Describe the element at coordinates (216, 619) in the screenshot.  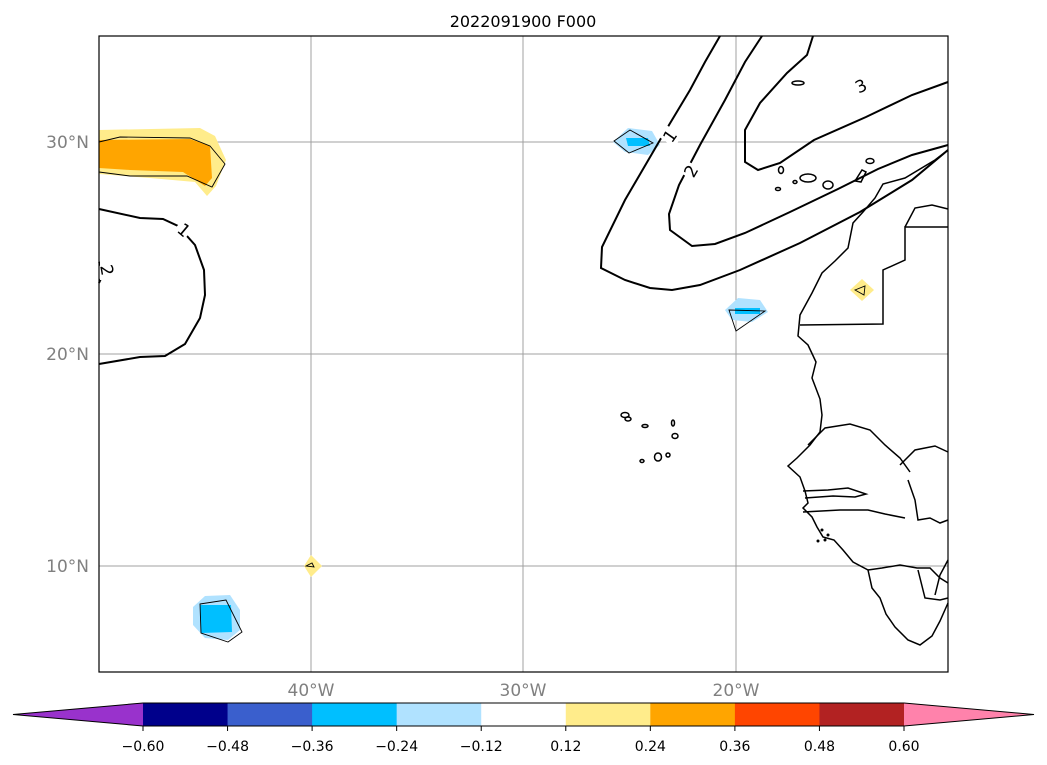
I see `negative-anomaly-inner-south` at that location.